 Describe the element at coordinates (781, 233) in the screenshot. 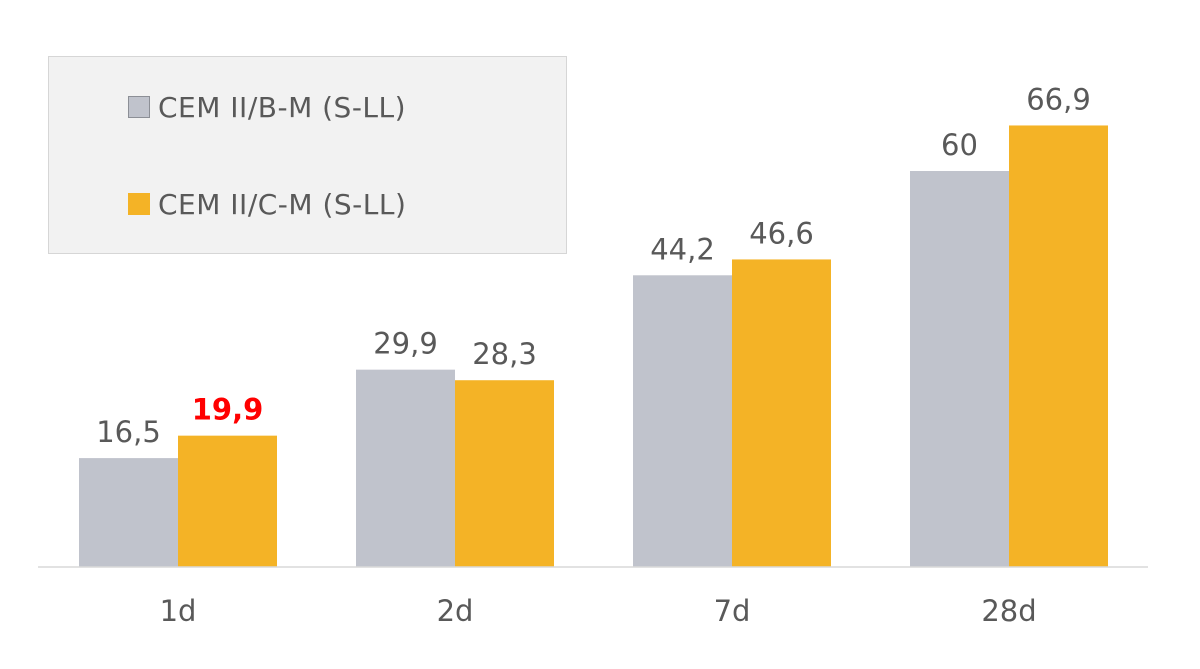

I see `value-label-7d-series-2: 46,6` at that location.